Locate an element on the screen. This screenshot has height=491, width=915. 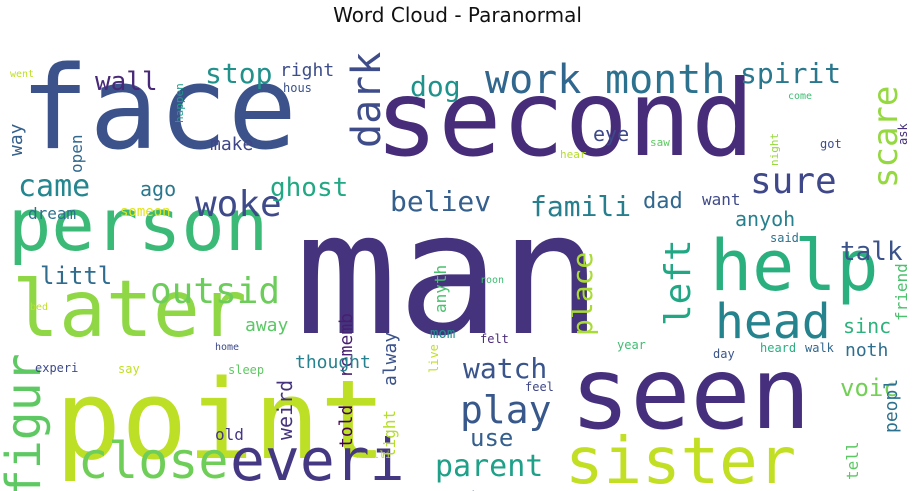
word-got: got is located at coordinates (831, 144).